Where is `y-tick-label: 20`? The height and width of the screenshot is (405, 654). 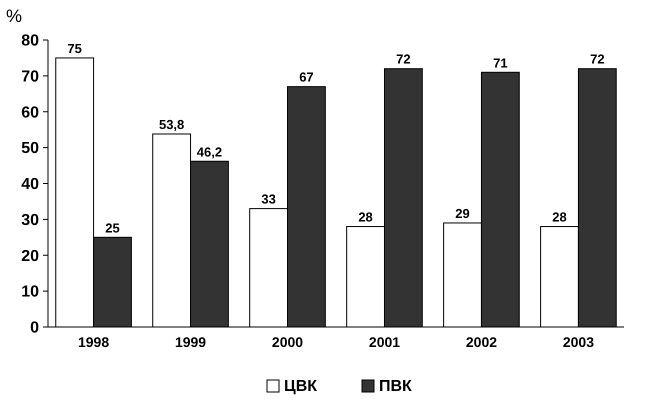
y-tick-label: 20 is located at coordinates (30, 256).